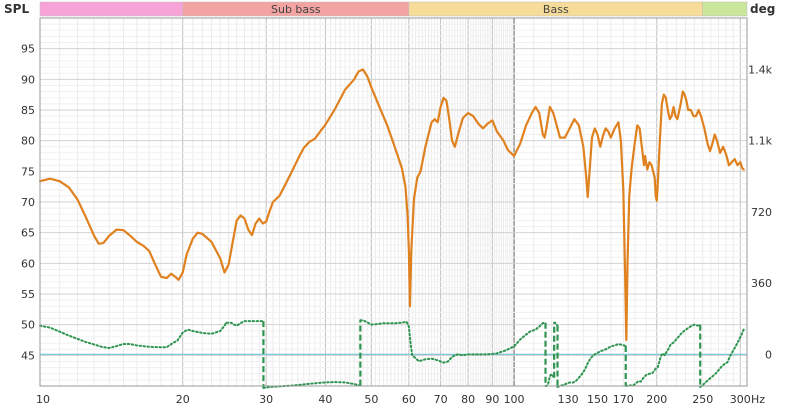 The width and height of the screenshot is (800, 411). I want to click on y2-tick-label: 0, so click(768, 354).